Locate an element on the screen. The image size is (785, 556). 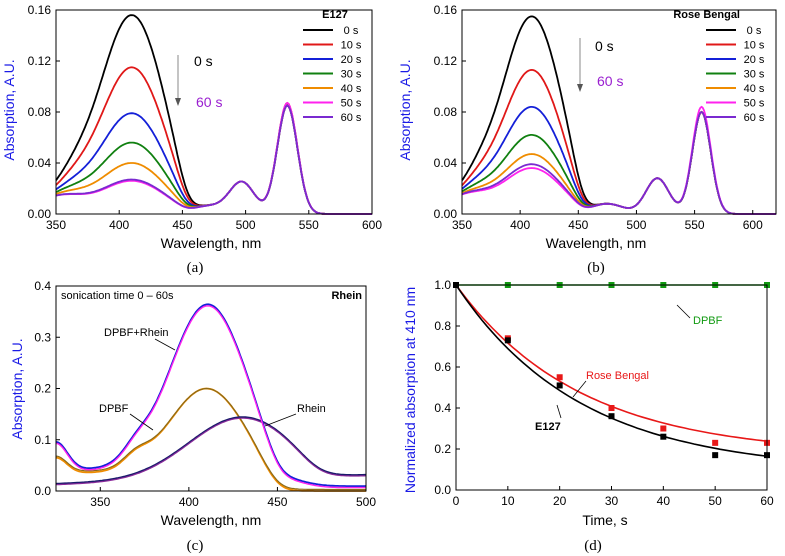
x-tick-label: 600 is located at coordinates (372, 225).